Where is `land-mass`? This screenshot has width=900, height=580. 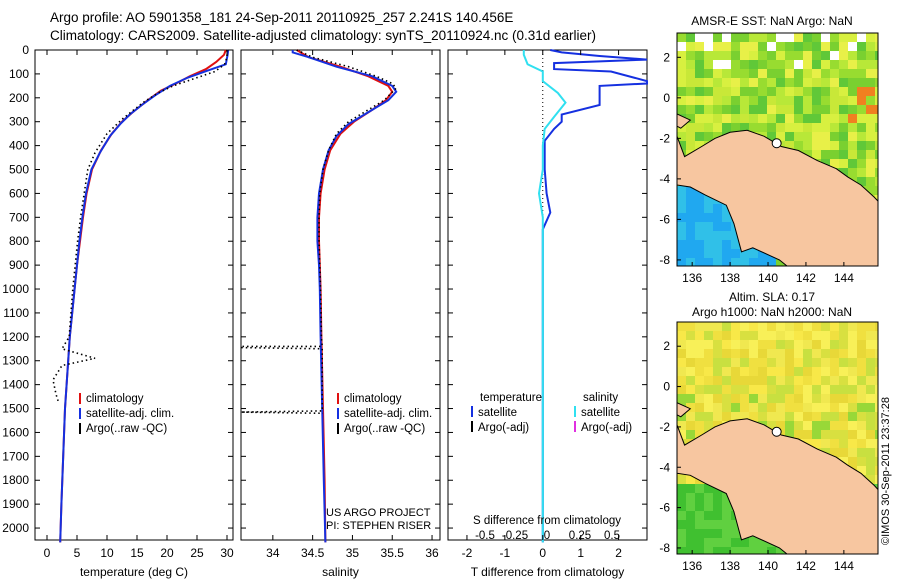 land-mass is located at coordinates (777, 486).